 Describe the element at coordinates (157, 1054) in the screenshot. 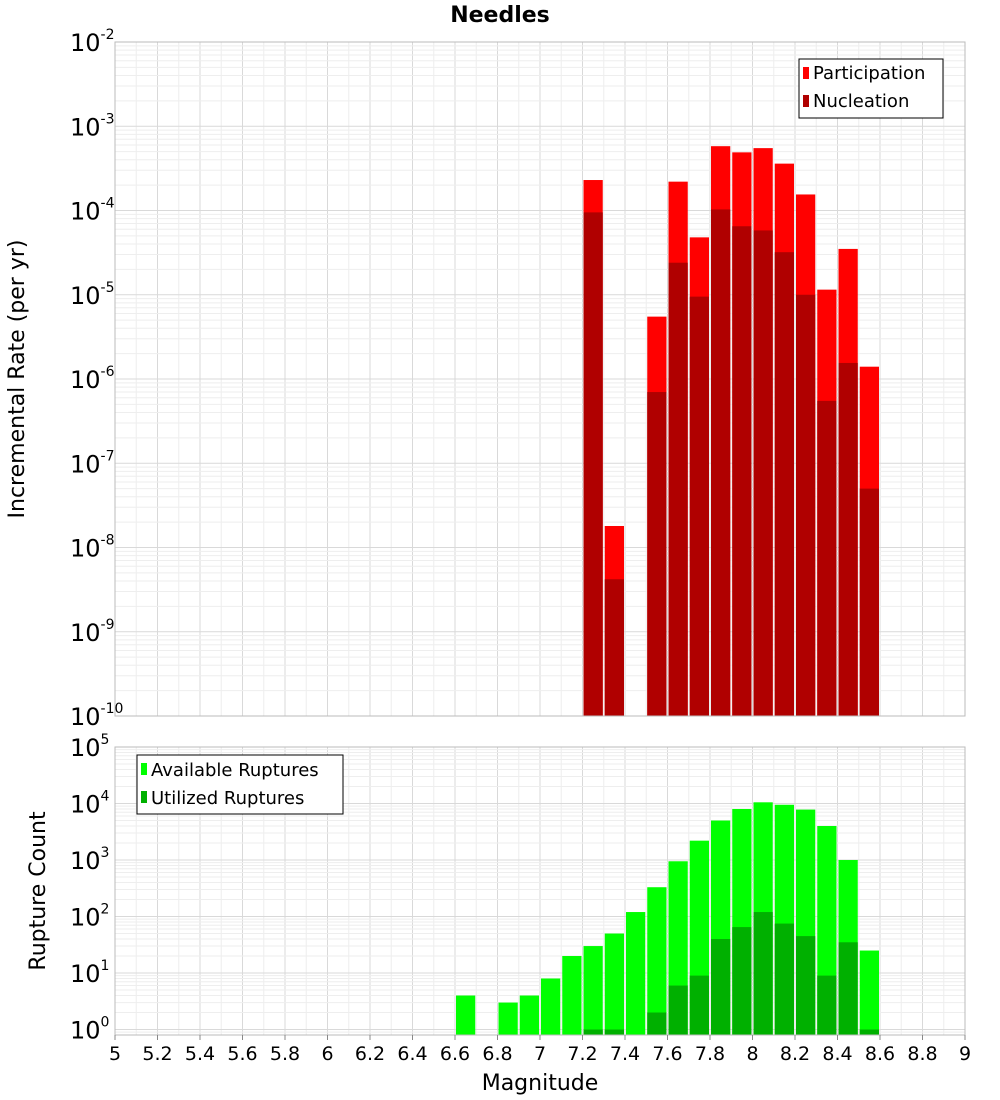

I see `x-tick-label: 5.2` at that location.